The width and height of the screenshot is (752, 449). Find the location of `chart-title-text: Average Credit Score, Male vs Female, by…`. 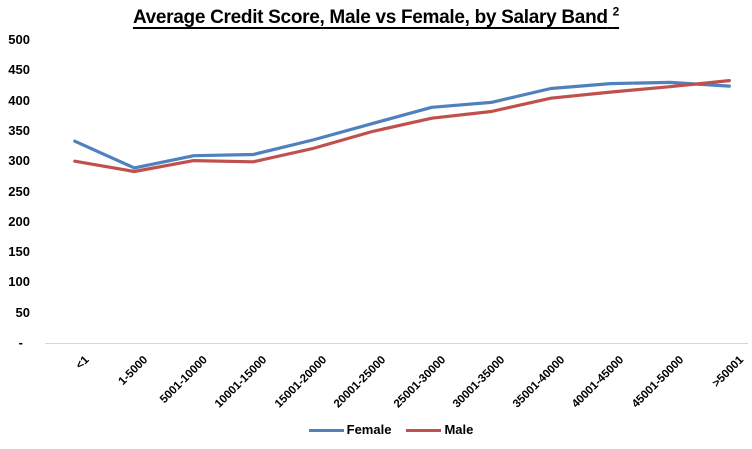

chart-title-text: Average Credit Score, Male vs Female, by… is located at coordinates (376, 17).